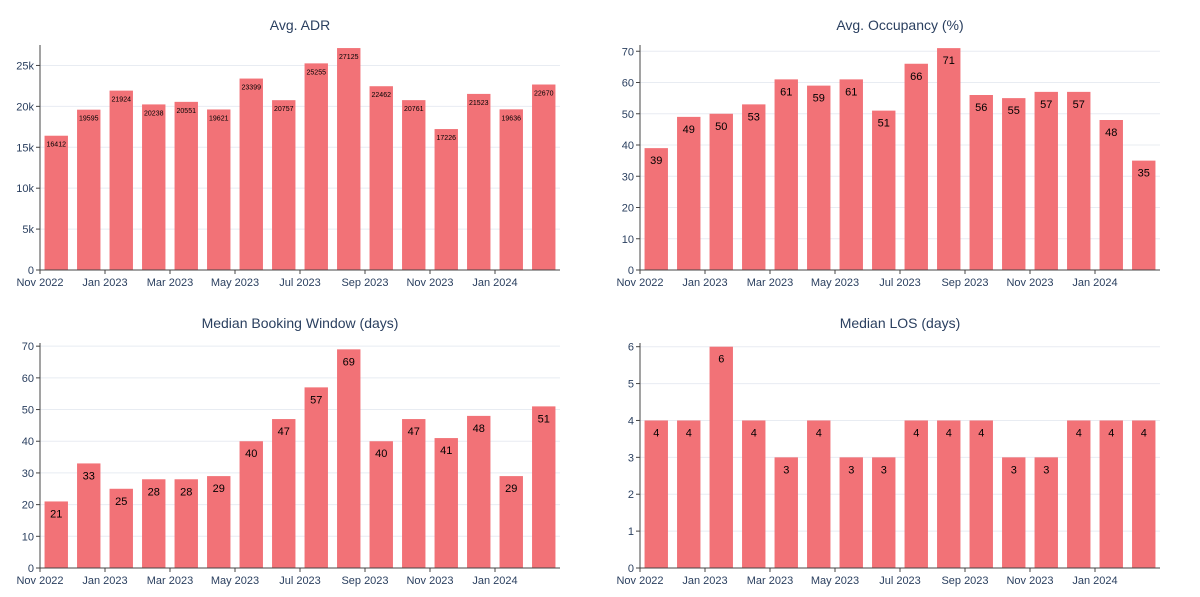  What do you see at coordinates (382, 95) in the screenshot?
I see `bar-value-label: 22462` at bounding box center [382, 95].